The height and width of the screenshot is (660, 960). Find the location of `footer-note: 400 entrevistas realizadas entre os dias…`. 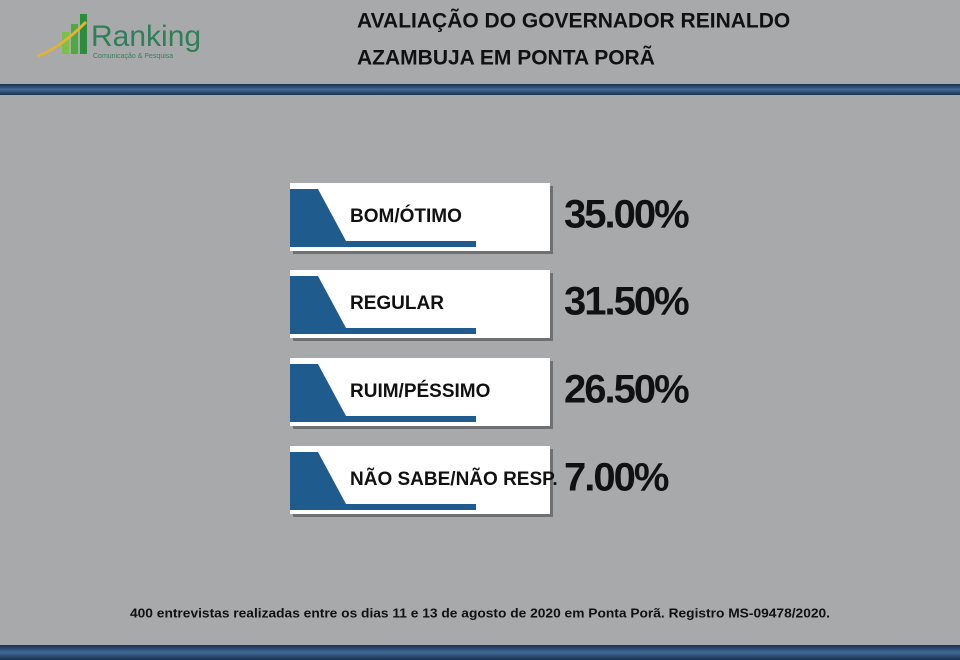

footer-note: 400 entrevistas realizadas entre os dias… is located at coordinates (480, 612).